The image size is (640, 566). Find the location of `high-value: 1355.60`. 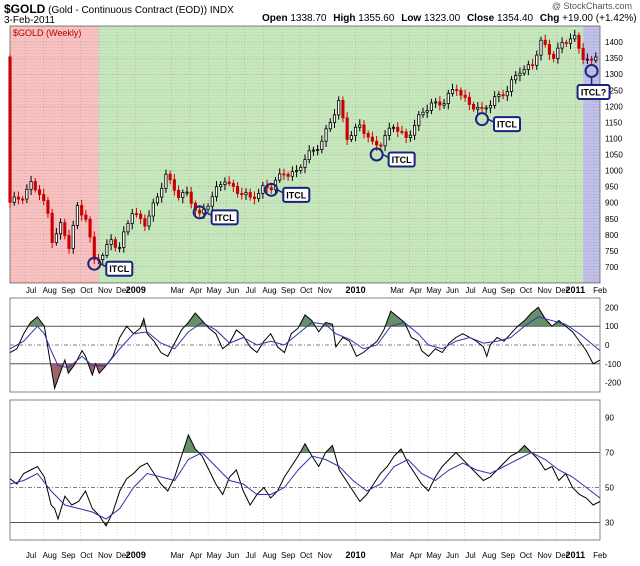

high-value: 1355.60 is located at coordinates (376, 18).